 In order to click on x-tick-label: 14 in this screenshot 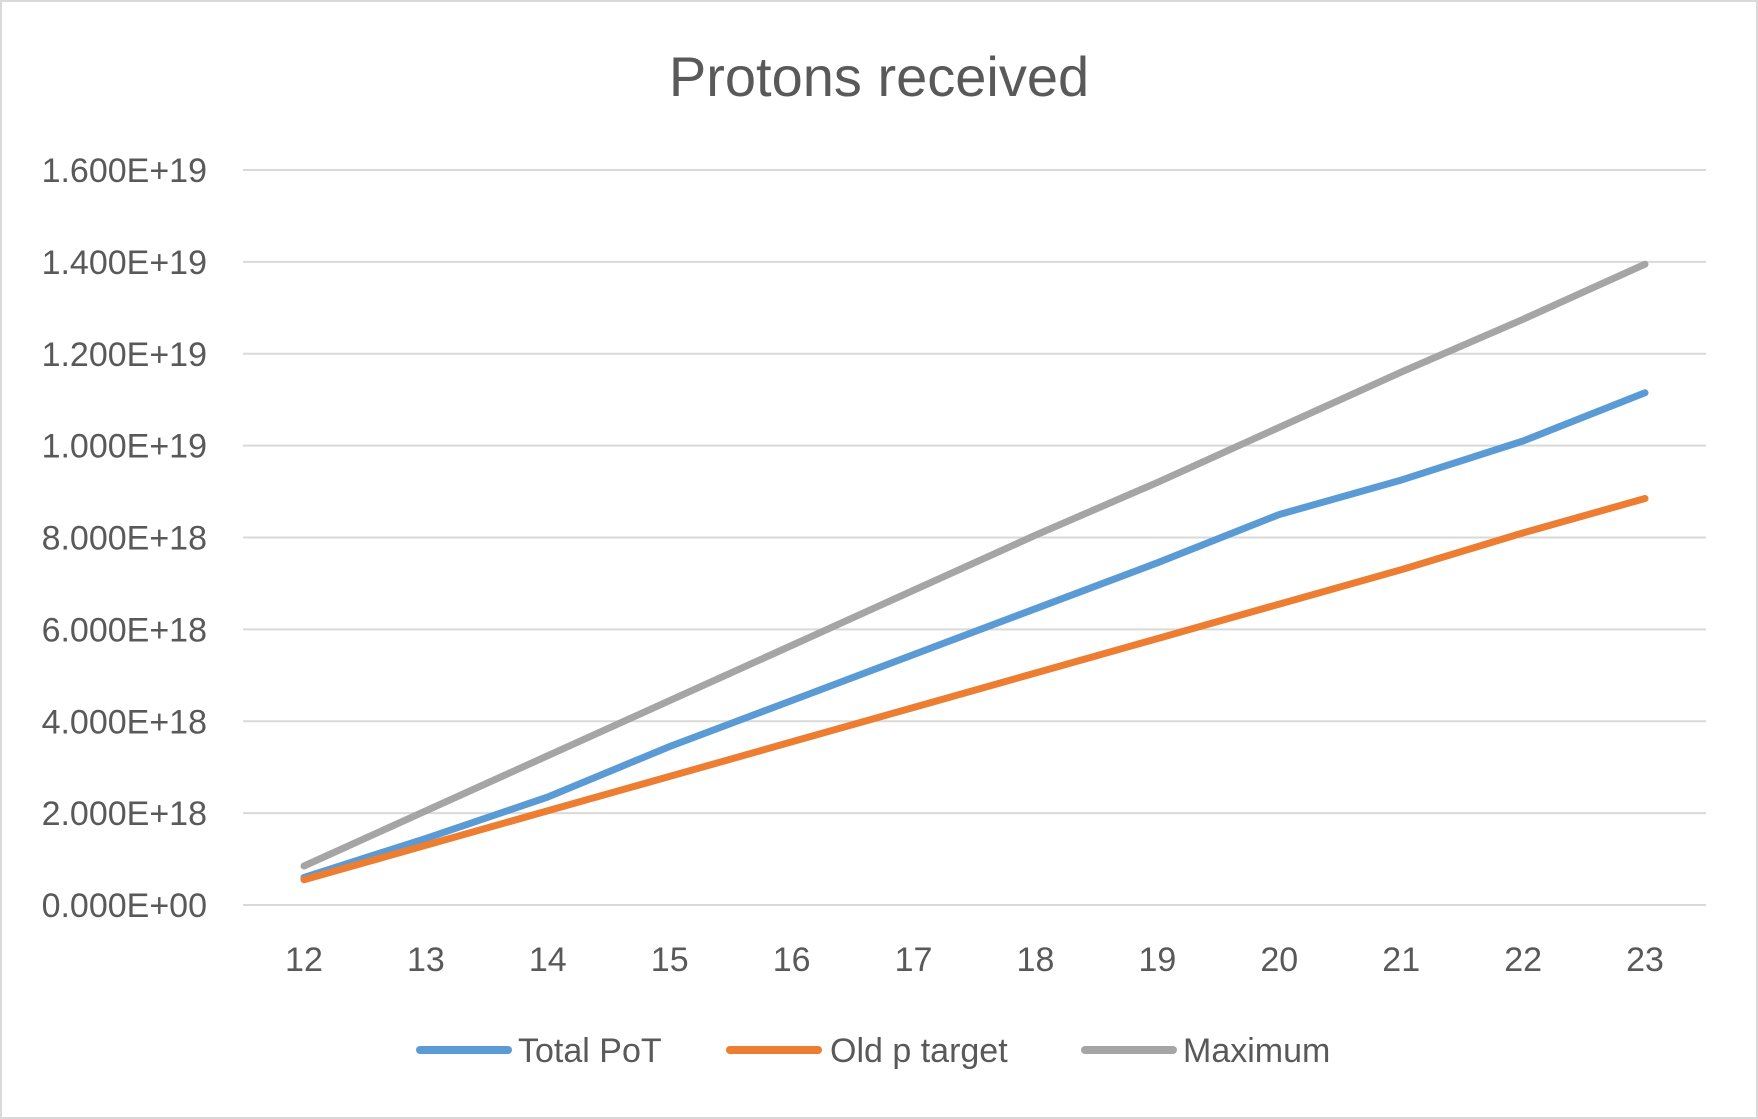, I will do `click(548, 960)`.